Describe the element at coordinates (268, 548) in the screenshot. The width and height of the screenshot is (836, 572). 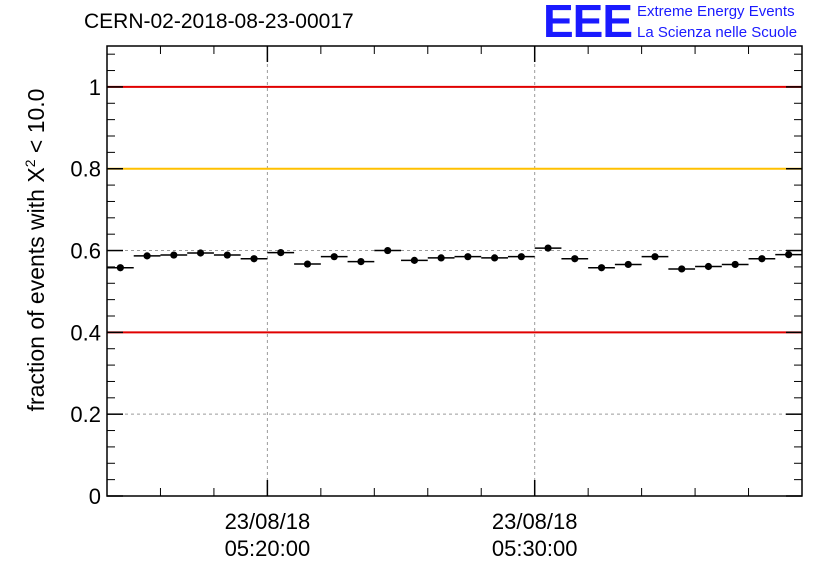
I see `x-tick-label-time: 05:20:00` at that location.